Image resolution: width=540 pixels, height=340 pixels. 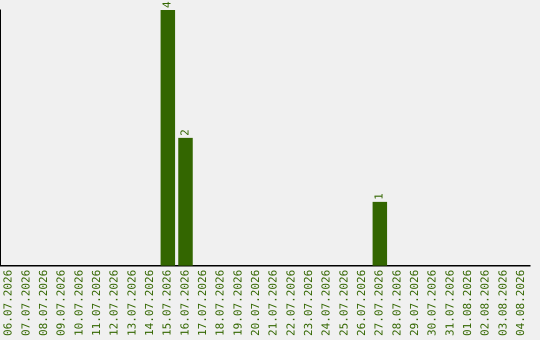 What do you see at coordinates (379, 196) in the screenshot?
I see `data-label: 1` at bounding box center [379, 196].